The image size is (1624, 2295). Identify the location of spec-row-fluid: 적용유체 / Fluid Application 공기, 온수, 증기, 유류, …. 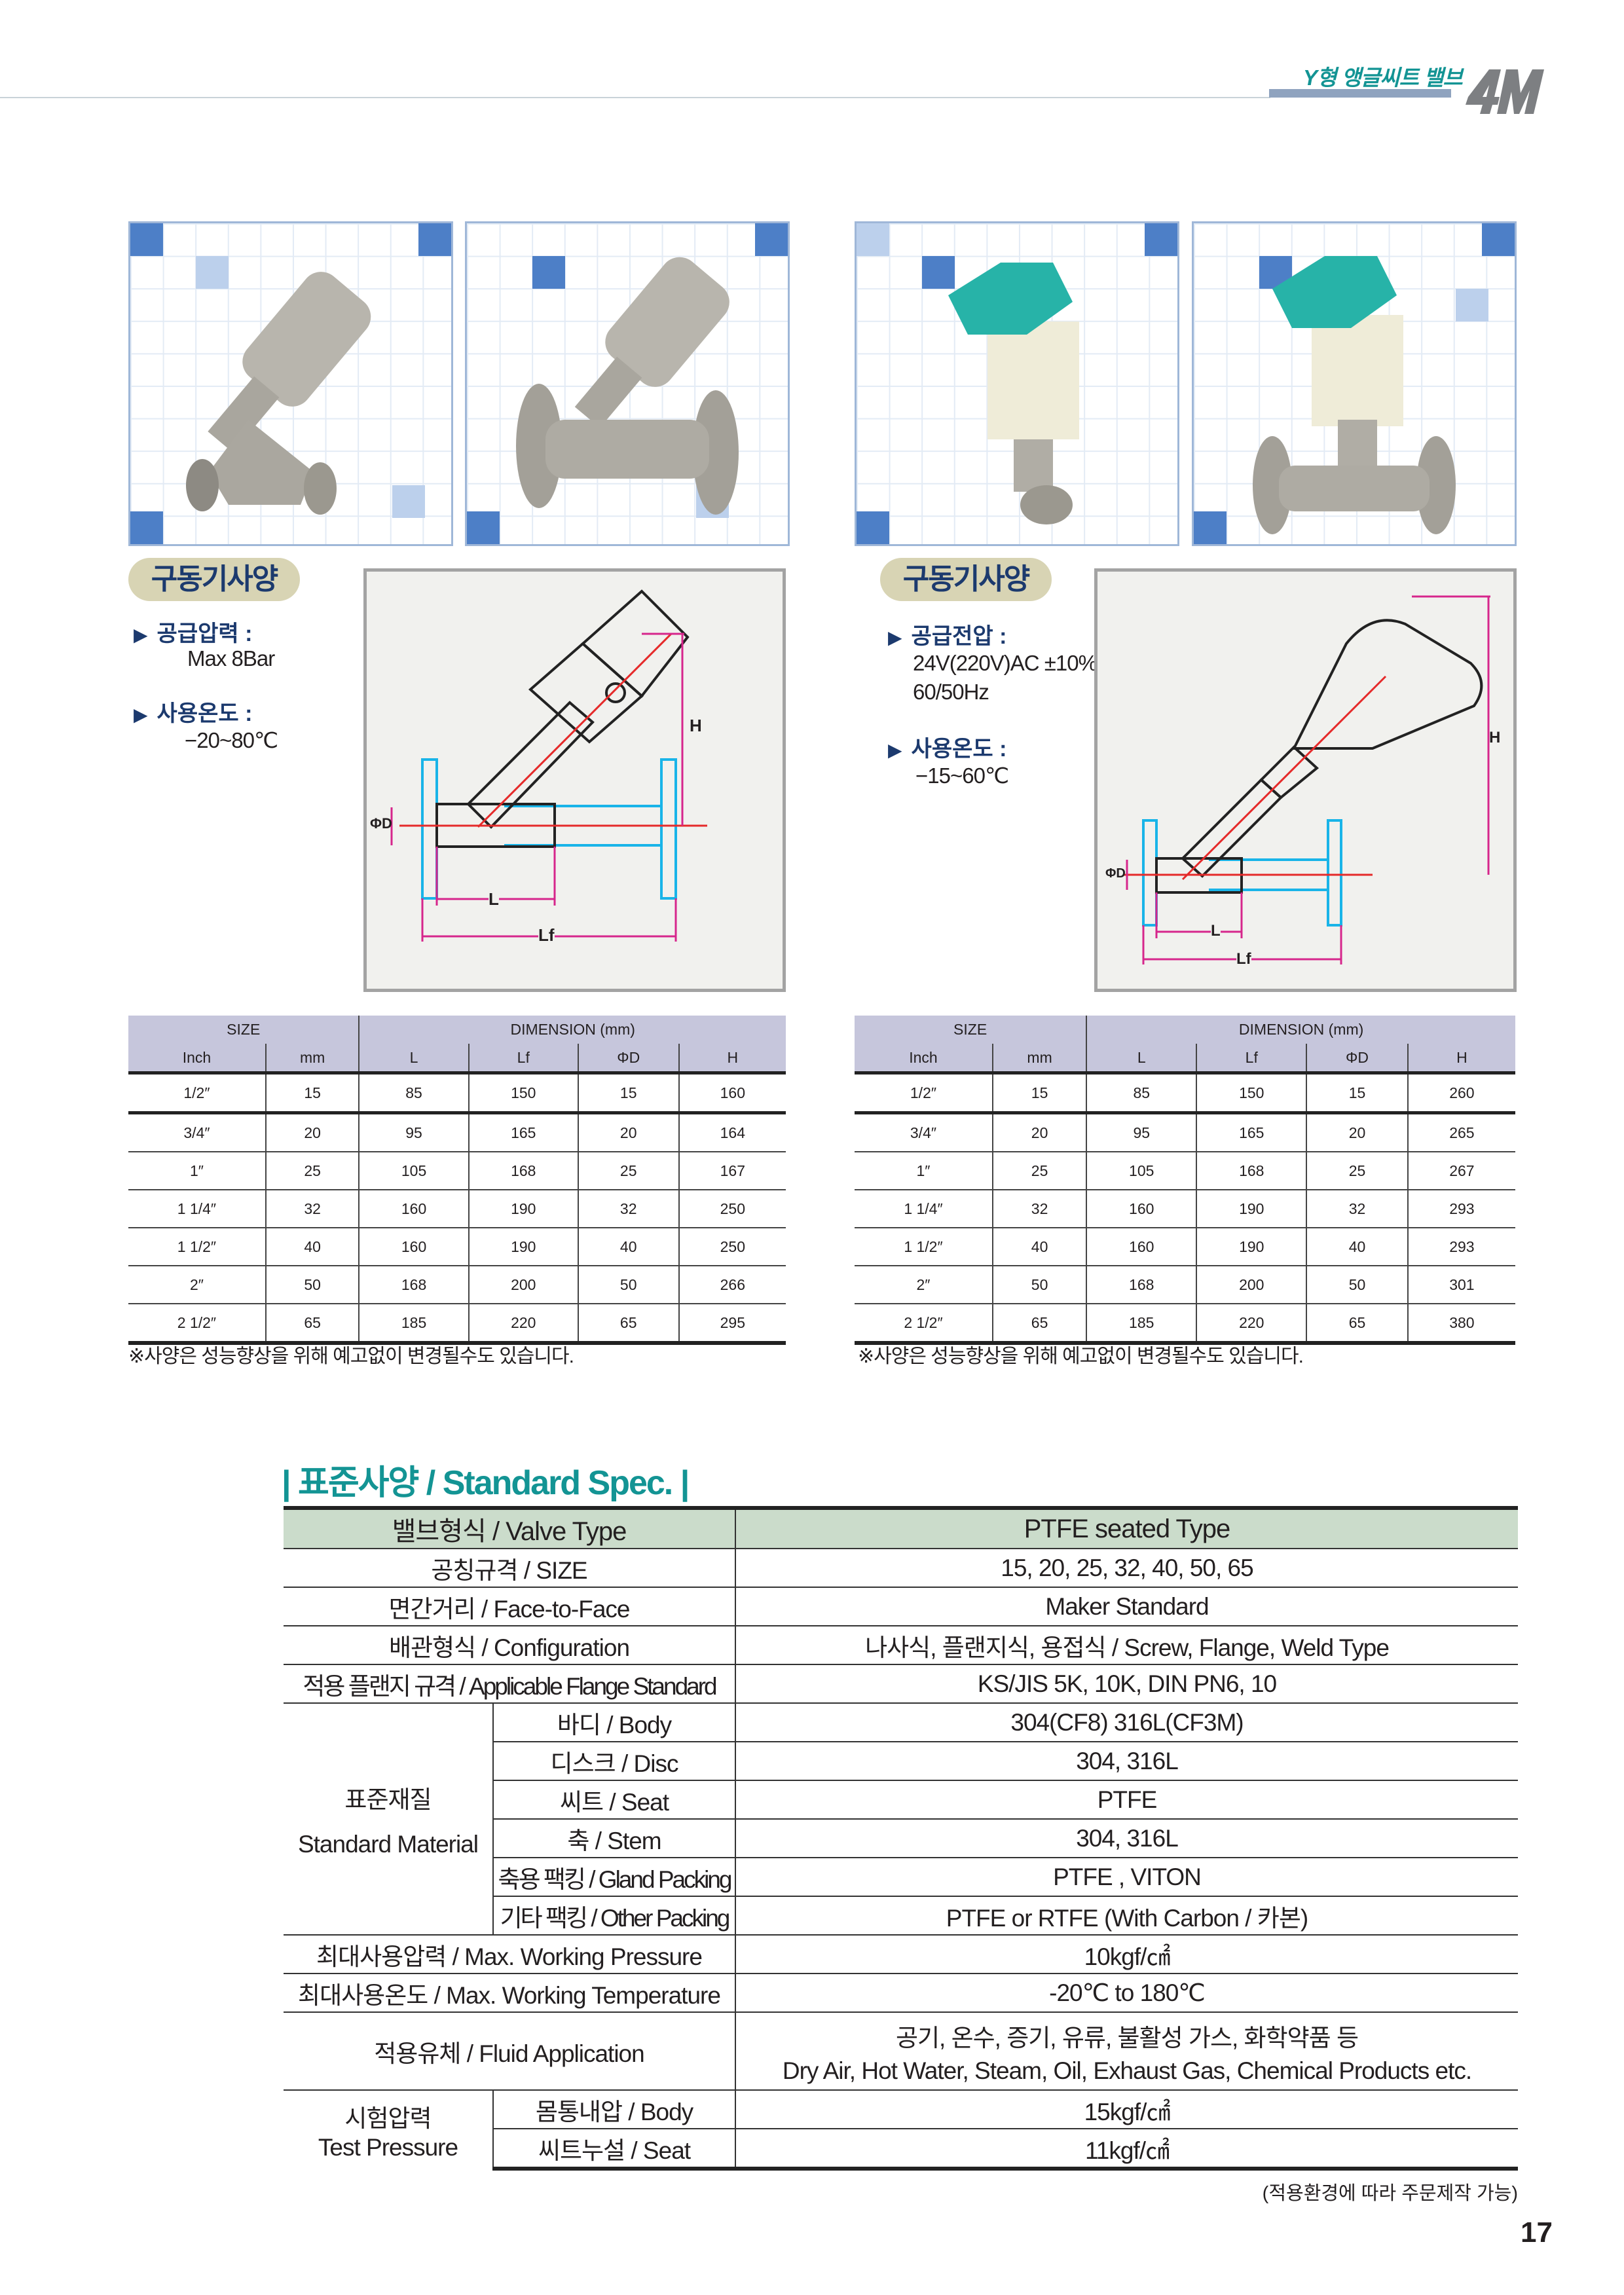
(901, 2050).